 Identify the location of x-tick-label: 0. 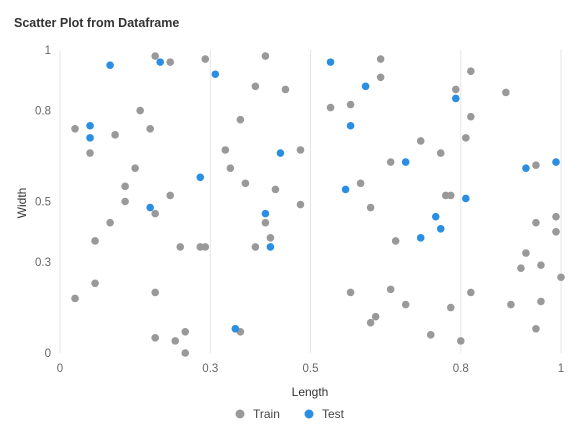
(60, 369).